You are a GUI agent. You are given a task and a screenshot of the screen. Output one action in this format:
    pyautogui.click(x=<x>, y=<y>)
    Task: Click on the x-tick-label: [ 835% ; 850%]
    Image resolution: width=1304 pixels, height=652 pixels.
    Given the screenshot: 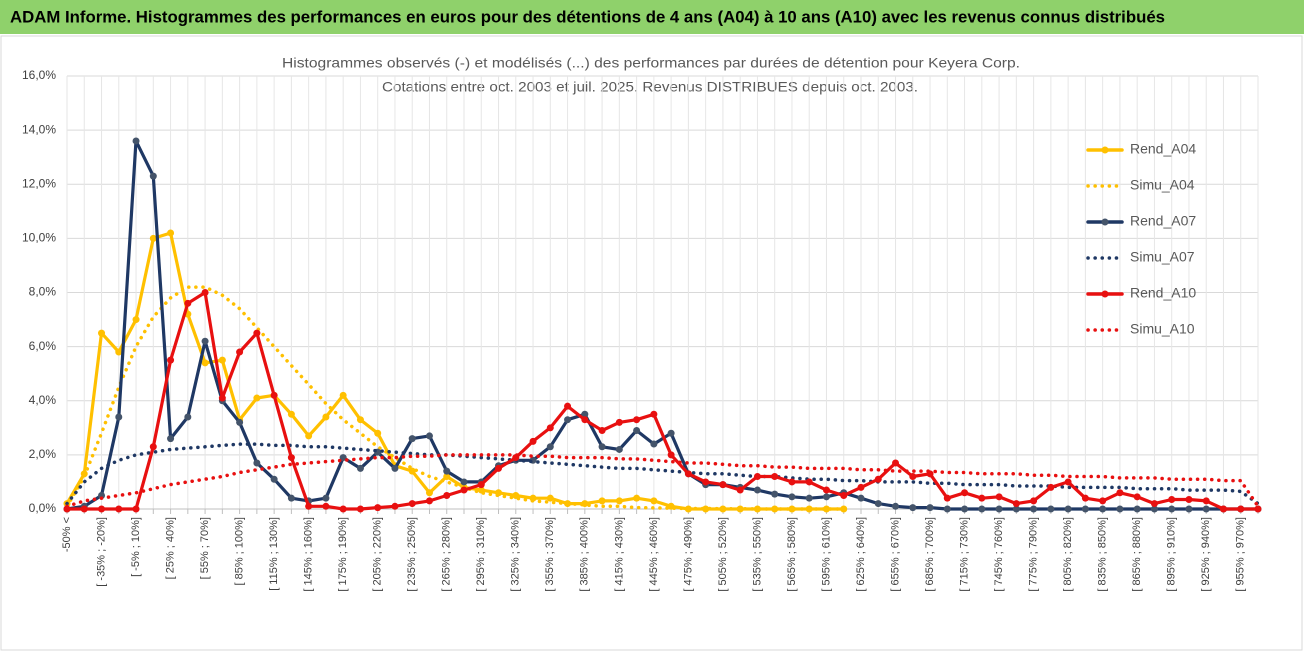 What is the action you would take?
    pyautogui.click(x=1103, y=554)
    